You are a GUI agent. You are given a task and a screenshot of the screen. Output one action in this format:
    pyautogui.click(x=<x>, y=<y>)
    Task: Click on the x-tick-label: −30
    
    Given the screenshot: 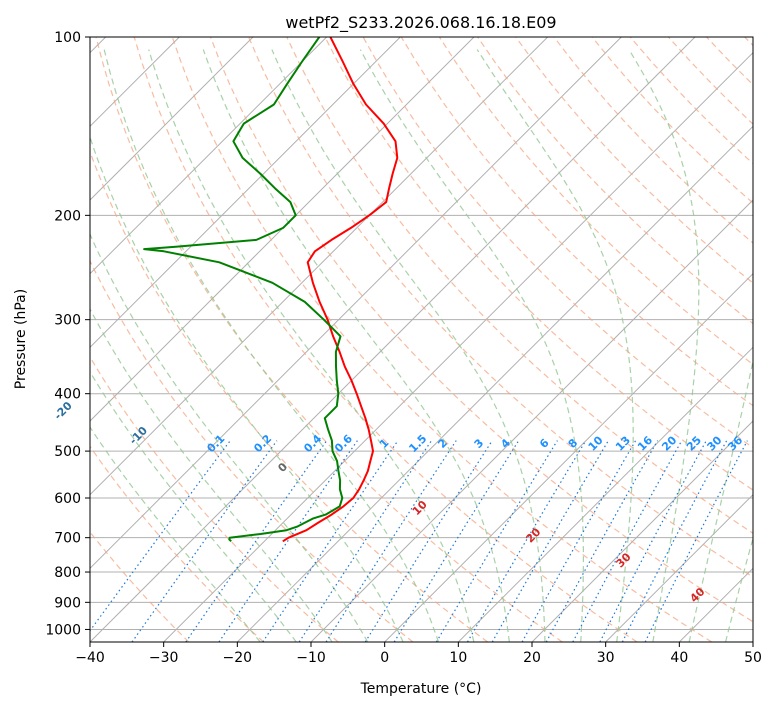 What is the action you would take?
    pyautogui.click(x=164, y=658)
    